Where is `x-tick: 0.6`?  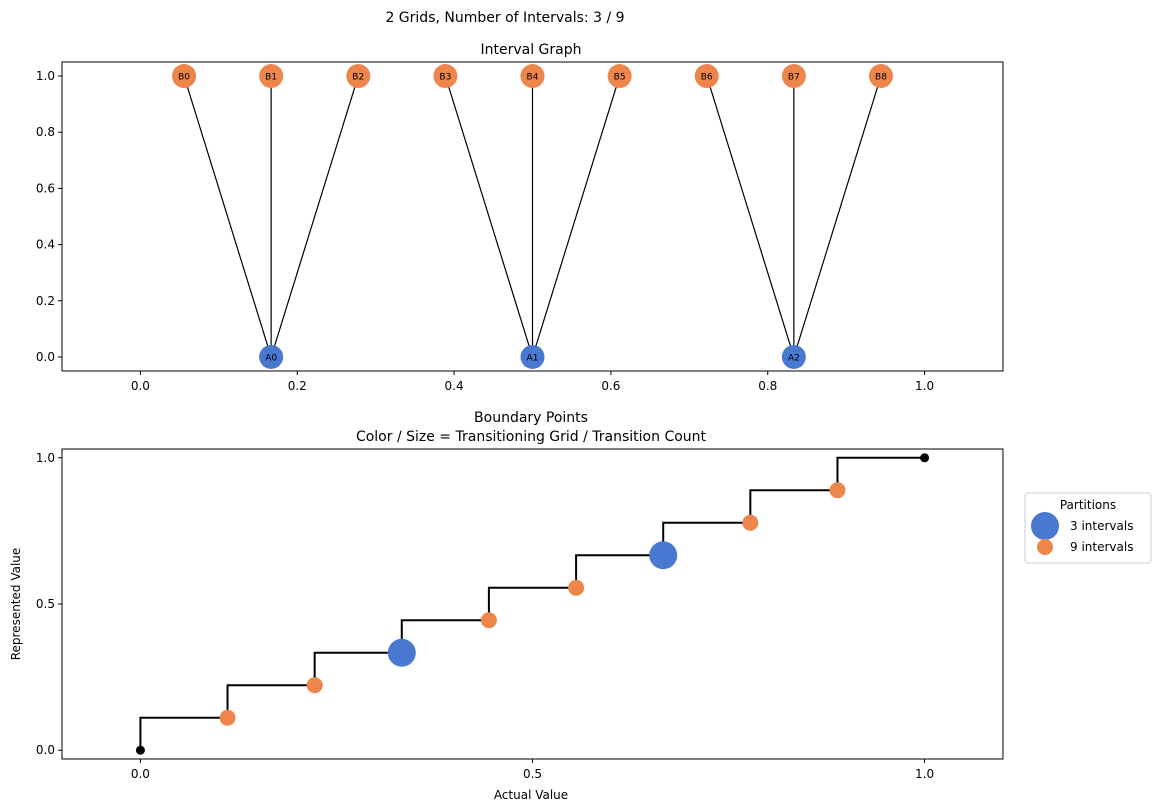 x-tick: 0.6 is located at coordinates (610, 382).